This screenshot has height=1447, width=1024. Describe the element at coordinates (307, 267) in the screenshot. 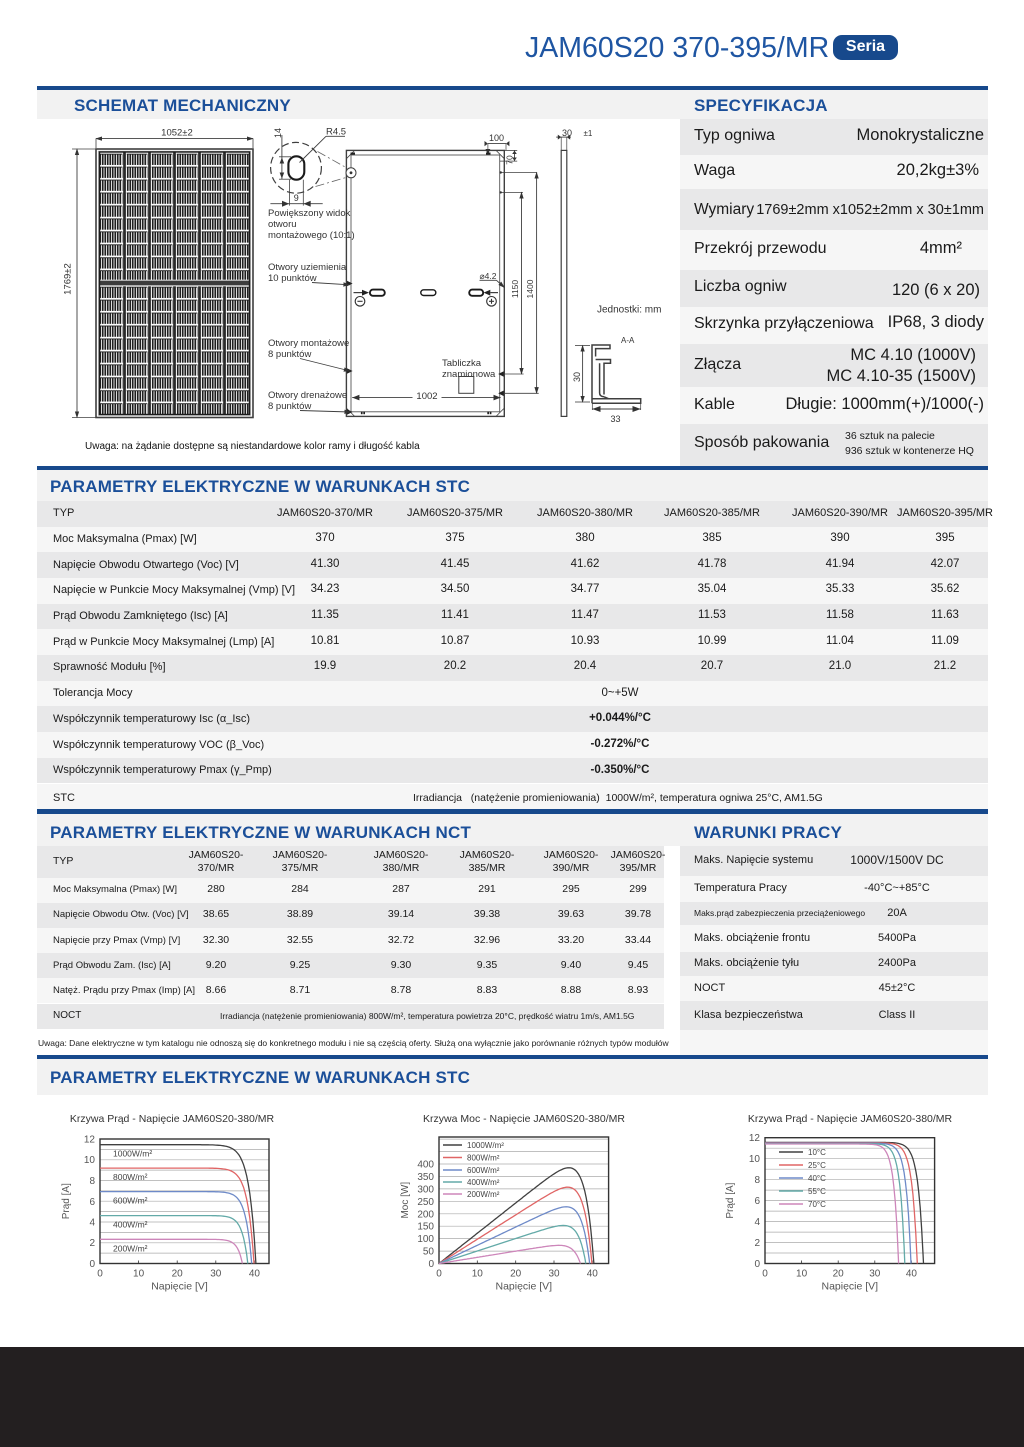

I see `svg-text: Otwory uziemienia` at that location.